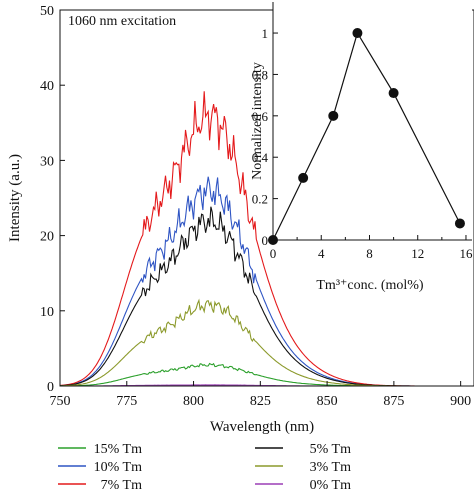  I want to click on inset-x-tick-label: 4, so click(321, 253).